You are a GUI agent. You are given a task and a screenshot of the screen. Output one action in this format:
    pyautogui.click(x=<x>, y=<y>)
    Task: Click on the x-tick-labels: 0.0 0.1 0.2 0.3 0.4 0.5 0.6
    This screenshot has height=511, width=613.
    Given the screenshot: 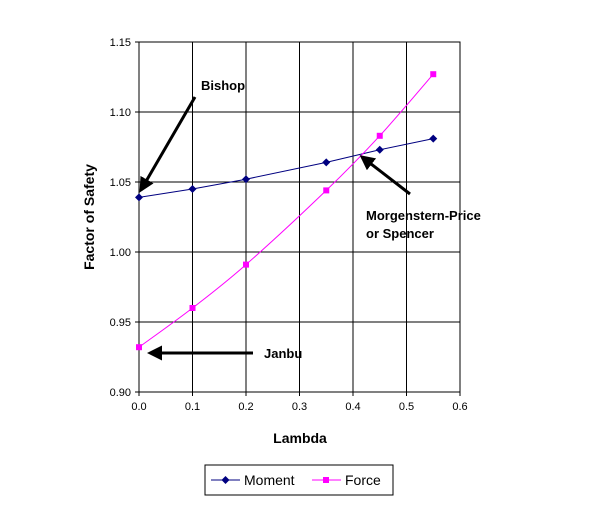 What is the action you would take?
    pyautogui.click(x=299, y=407)
    